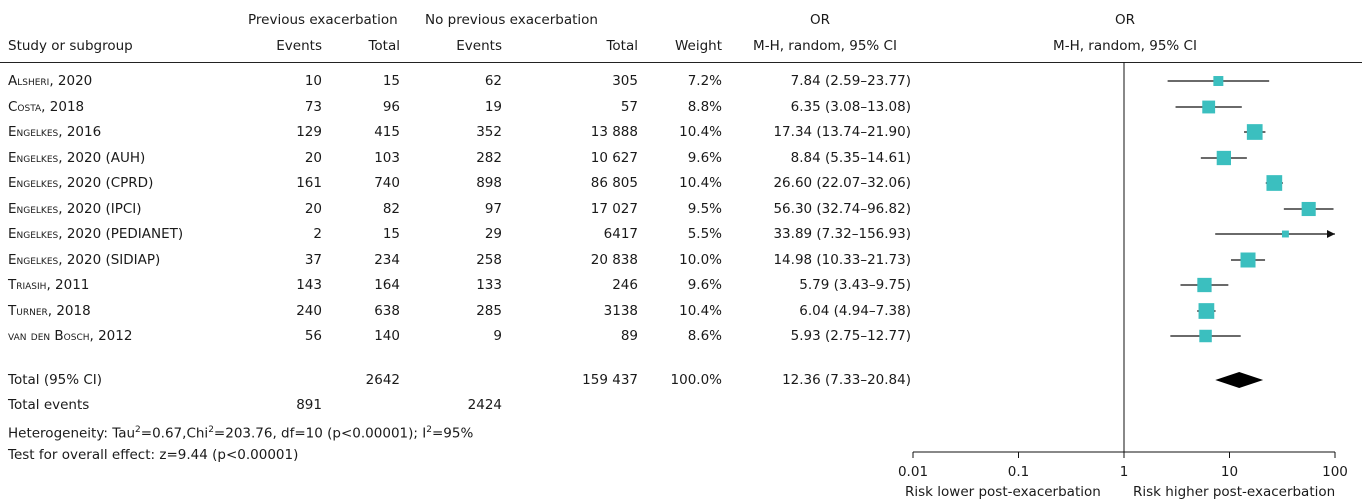 The width and height of the screenshot is (1362, 502). What do you see at coordinates (489, 285) in the screenshot?
I see `events2-cell: 133` at bounding box center [489, 285].